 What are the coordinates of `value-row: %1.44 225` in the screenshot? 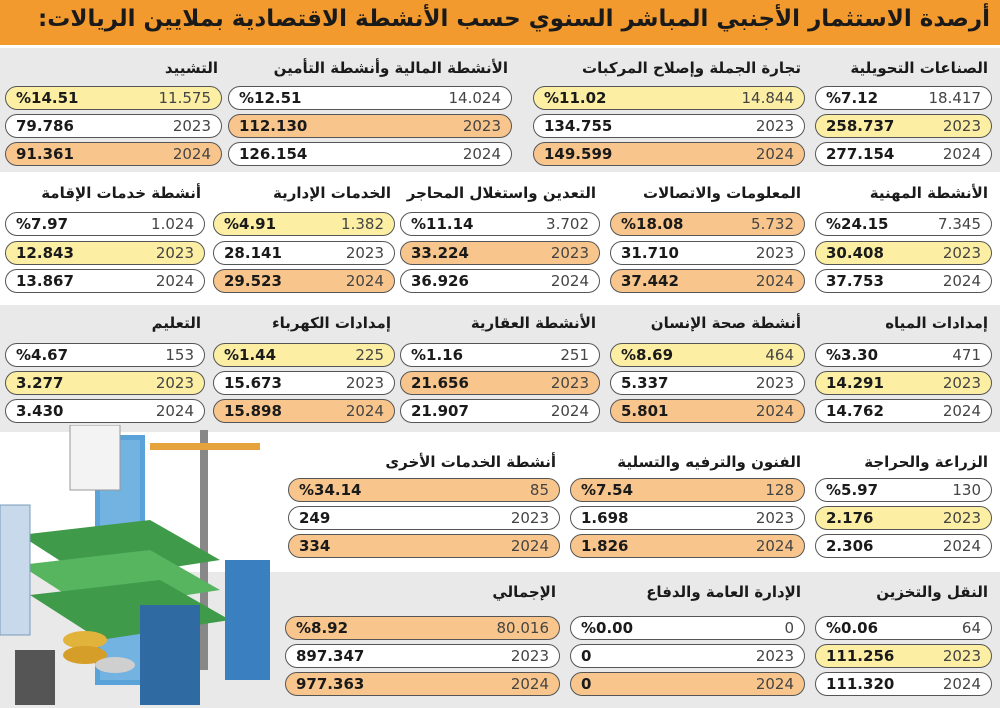 It's located at (304, 355).